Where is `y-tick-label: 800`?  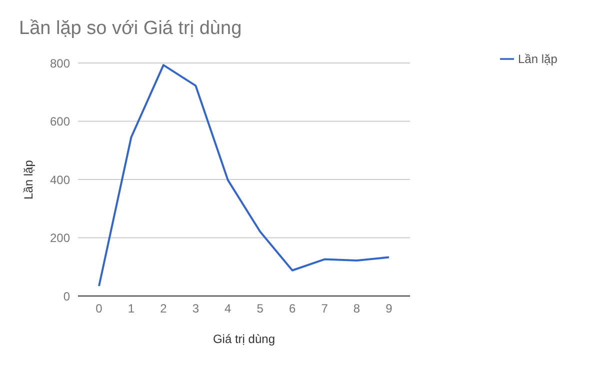
y-tick-label: 800 is located at coordinates (60, 63).